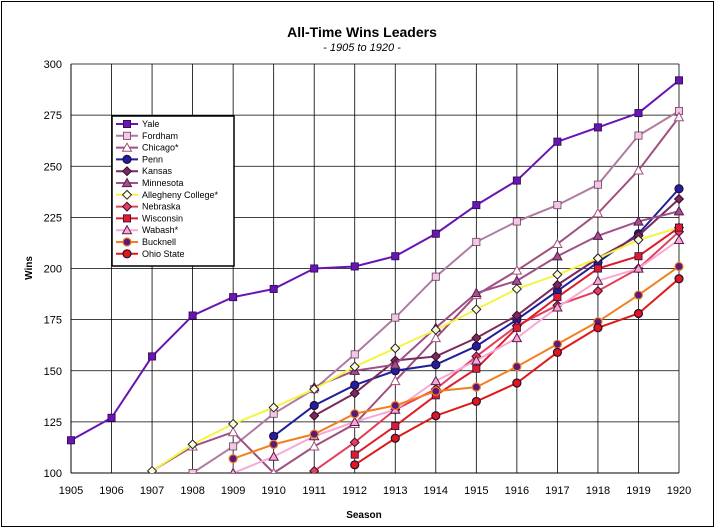 The height and width of the screenshot is (530, 717). What do you see at coordinates (127, 242) in the screenshot?
I see `legend-marker-bucknell` at bounding box center [127, 242].